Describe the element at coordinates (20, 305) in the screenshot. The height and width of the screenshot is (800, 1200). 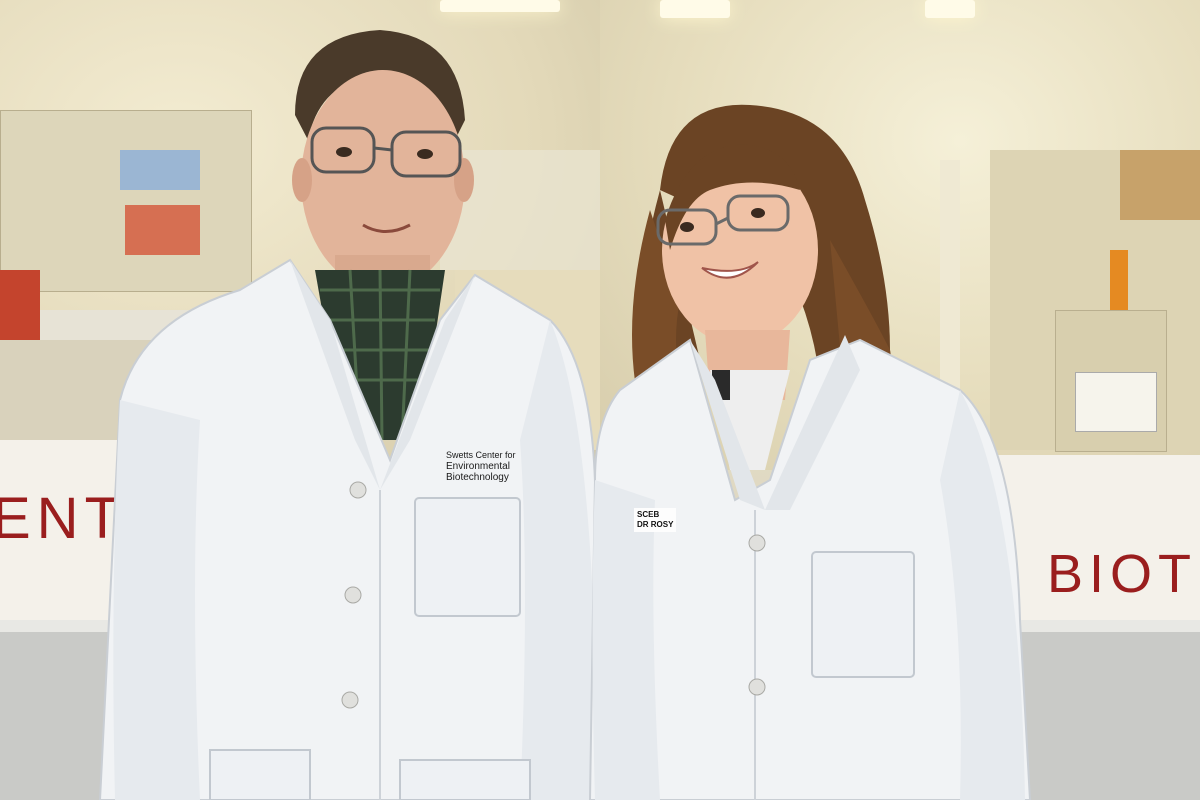
I see `red-equipment` at that location.